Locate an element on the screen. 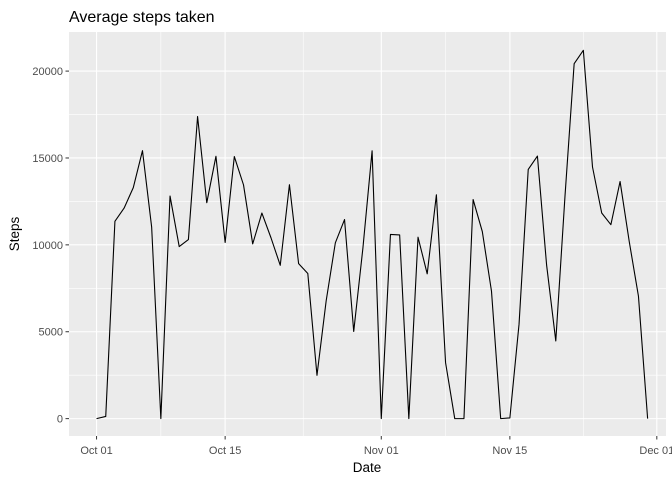 Image resolution: width=672 pixels, height=480 pixels. y-tick-label: 0 is located at coordinates (60, 420).